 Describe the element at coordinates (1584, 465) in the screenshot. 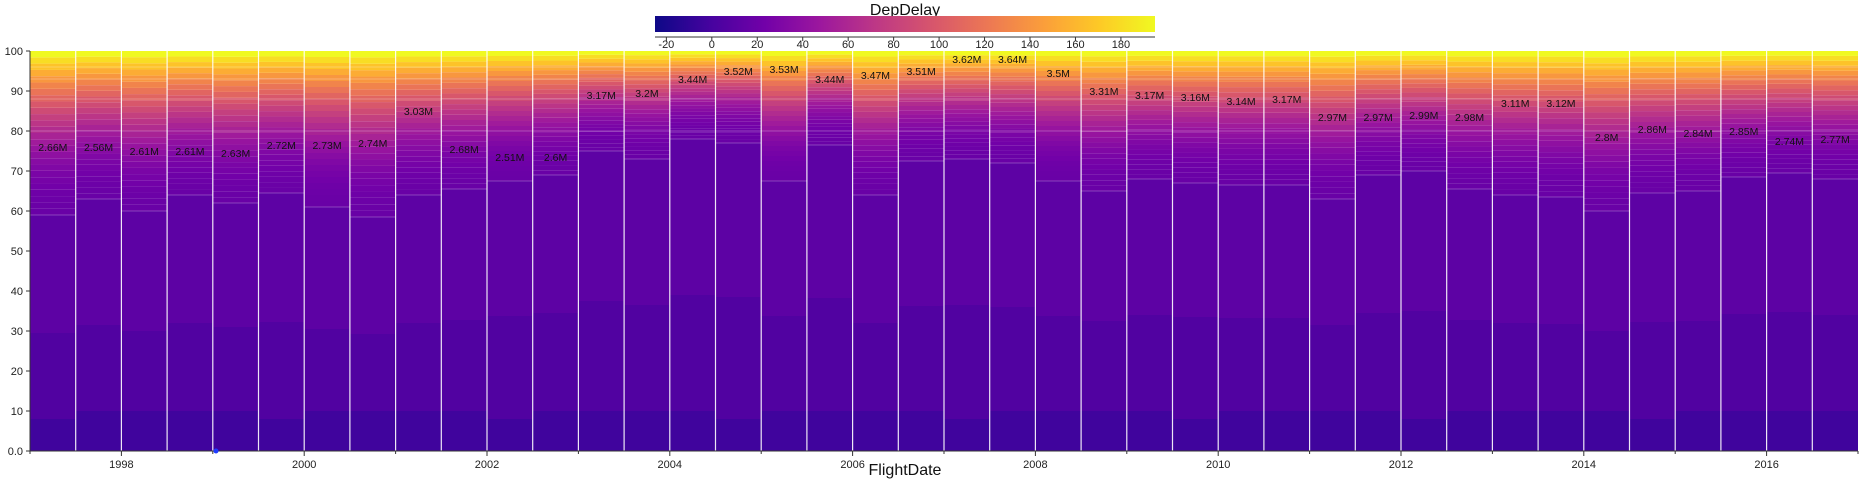

I see `x-tick-label: 2014` at that location.